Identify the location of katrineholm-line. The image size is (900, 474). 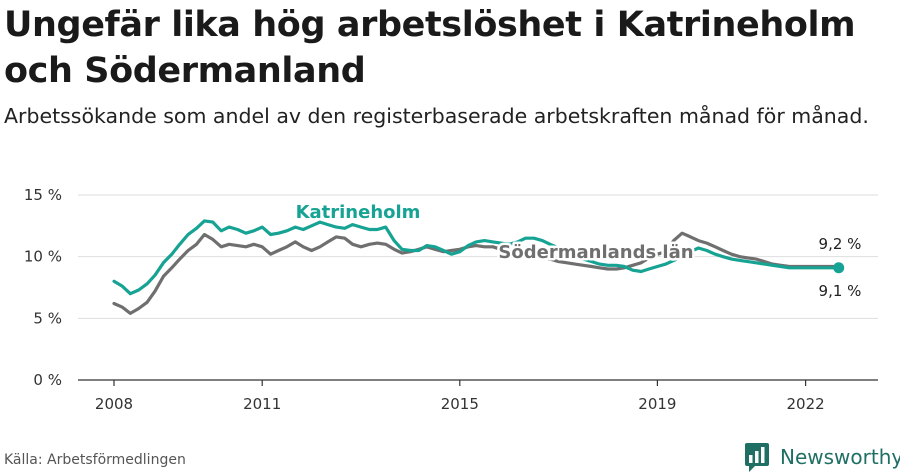
(476, 257).